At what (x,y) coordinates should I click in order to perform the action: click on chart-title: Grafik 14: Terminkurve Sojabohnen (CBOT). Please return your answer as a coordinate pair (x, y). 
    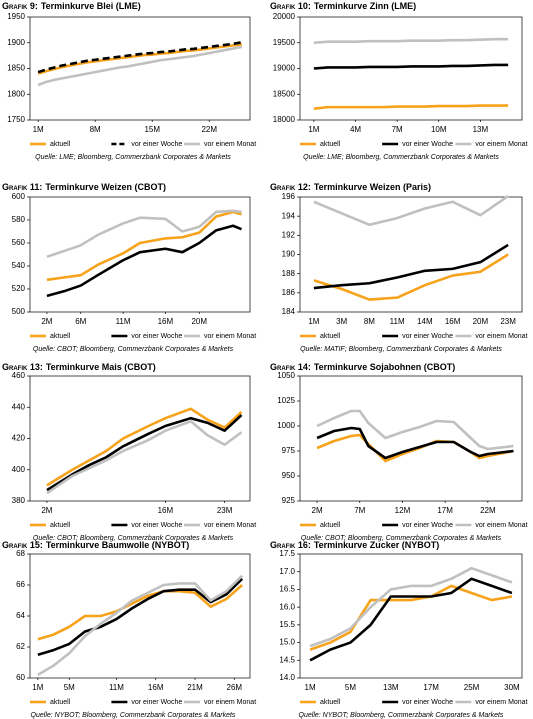
    Looking at the image, I should click on (362, 367).